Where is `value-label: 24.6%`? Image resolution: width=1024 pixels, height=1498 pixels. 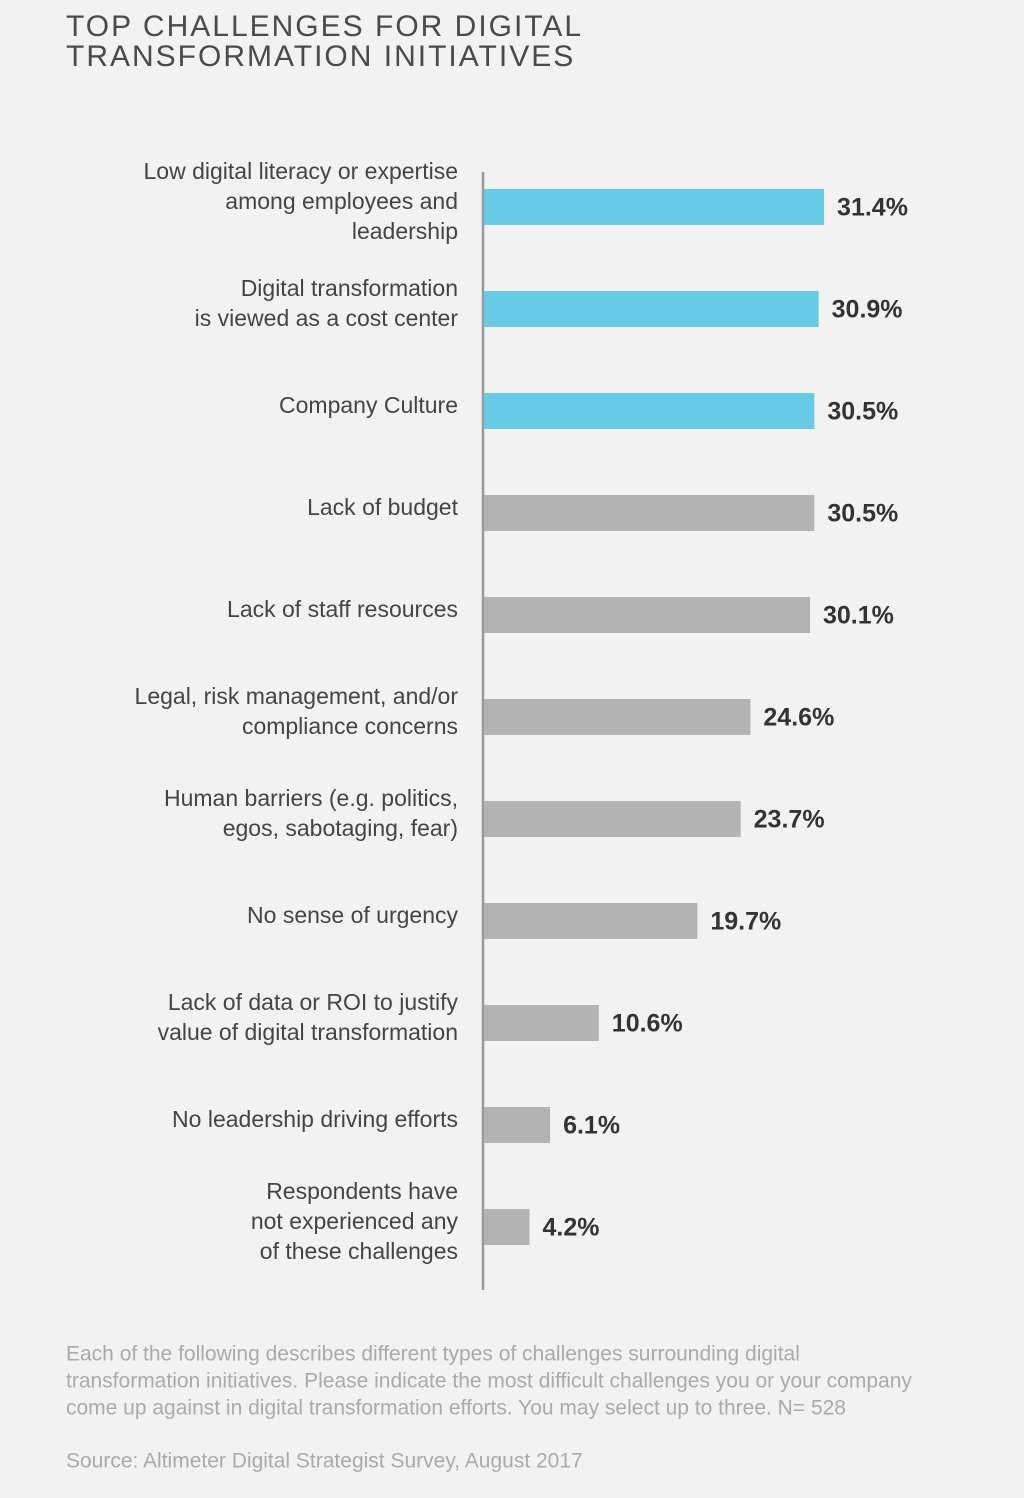 value-label: 24.6% is located at coordinates (798, 718).